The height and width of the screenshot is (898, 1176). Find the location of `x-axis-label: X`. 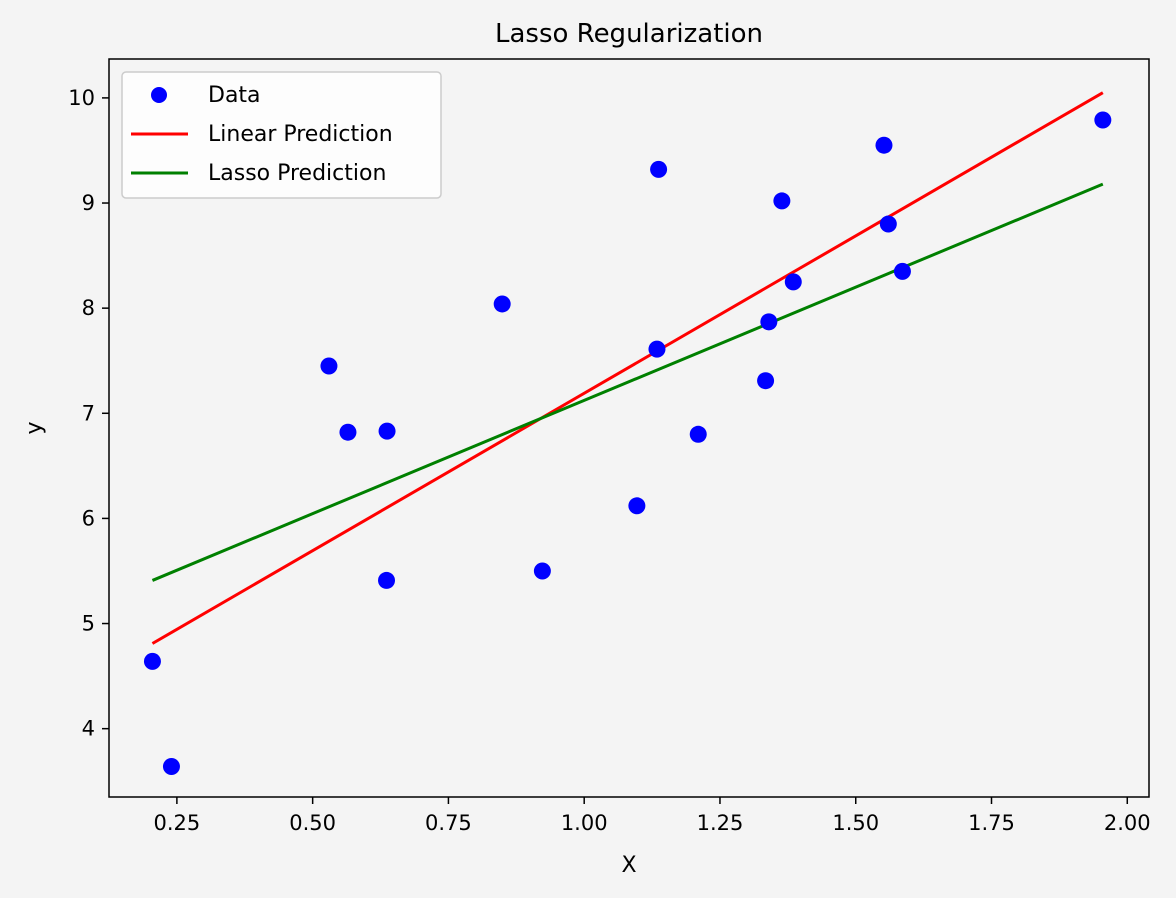

x-axis-label: X is located at coordinates (628, 865).